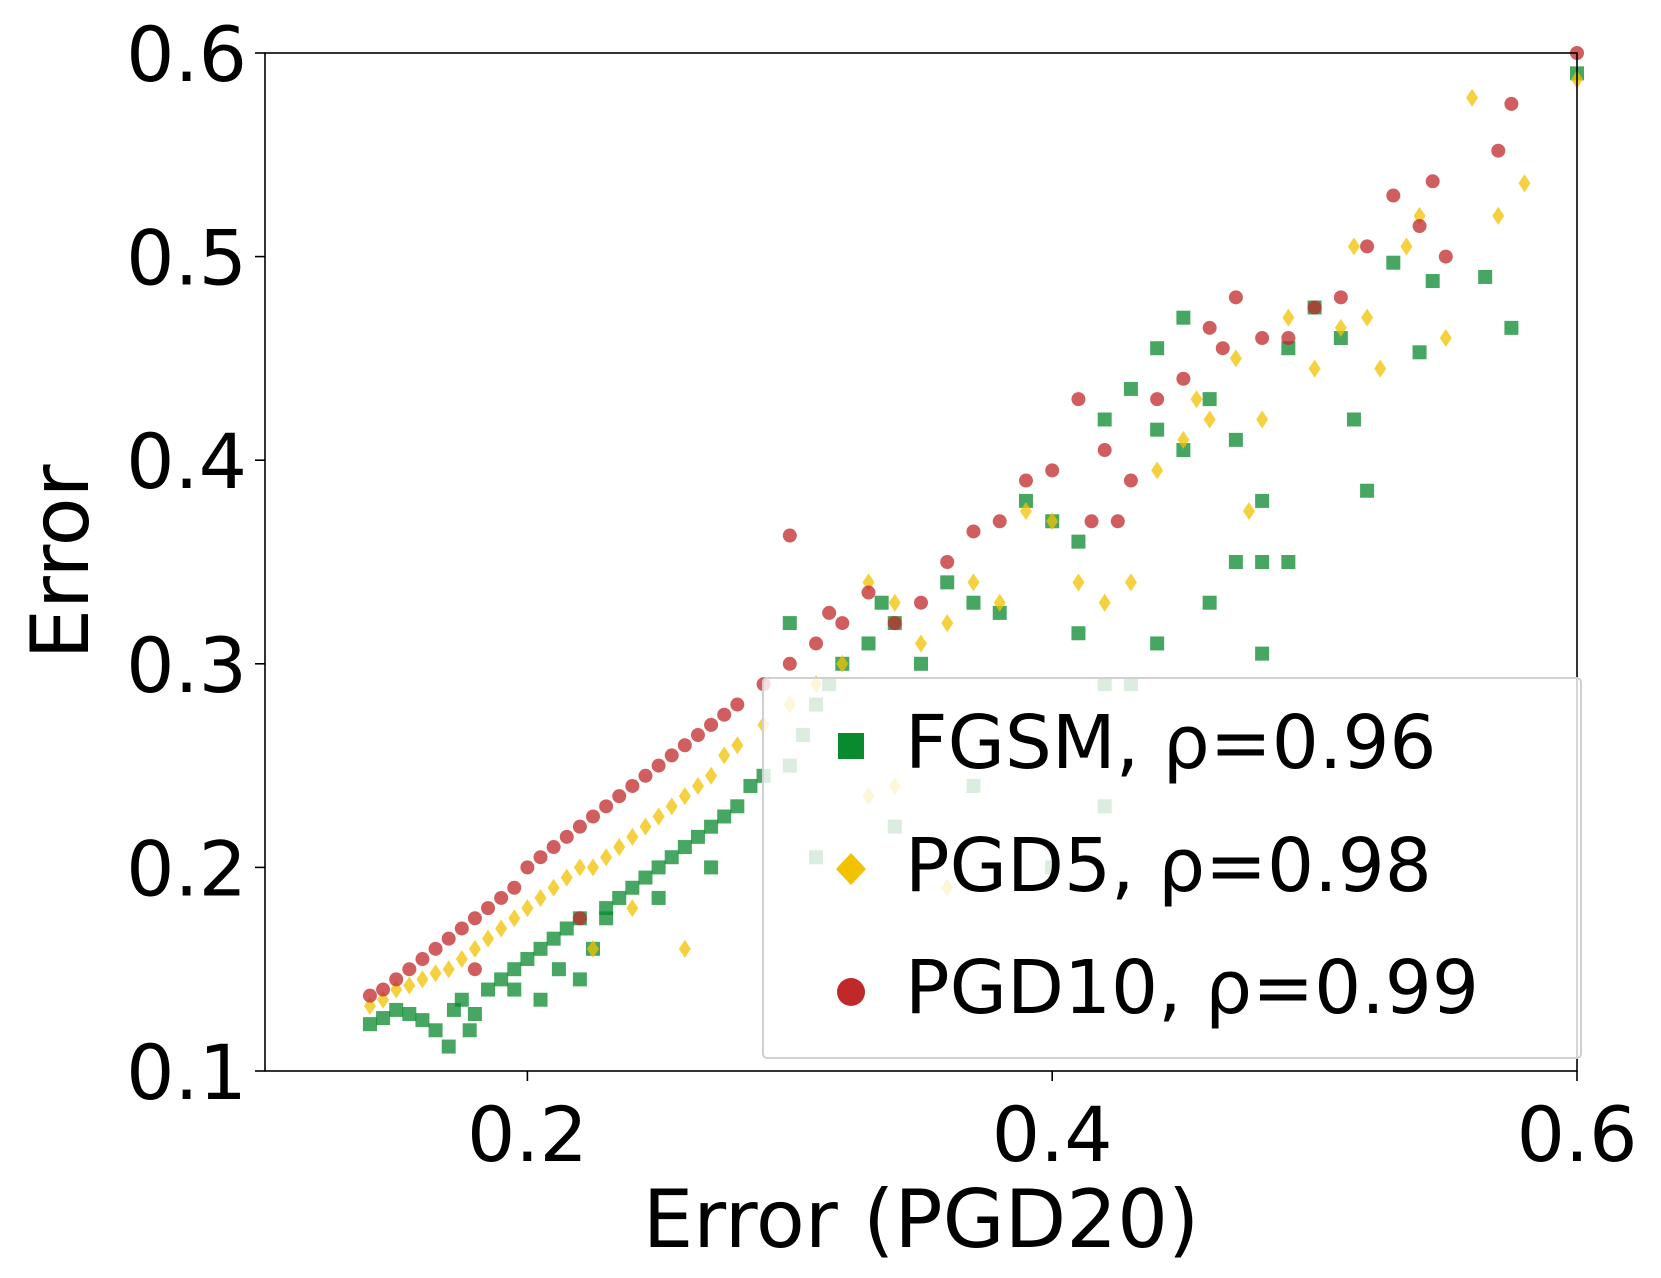 This screenshot has width=1661, height=1278. I want to click on x-axis-label: Error (PGD20), so click(921, 1219).